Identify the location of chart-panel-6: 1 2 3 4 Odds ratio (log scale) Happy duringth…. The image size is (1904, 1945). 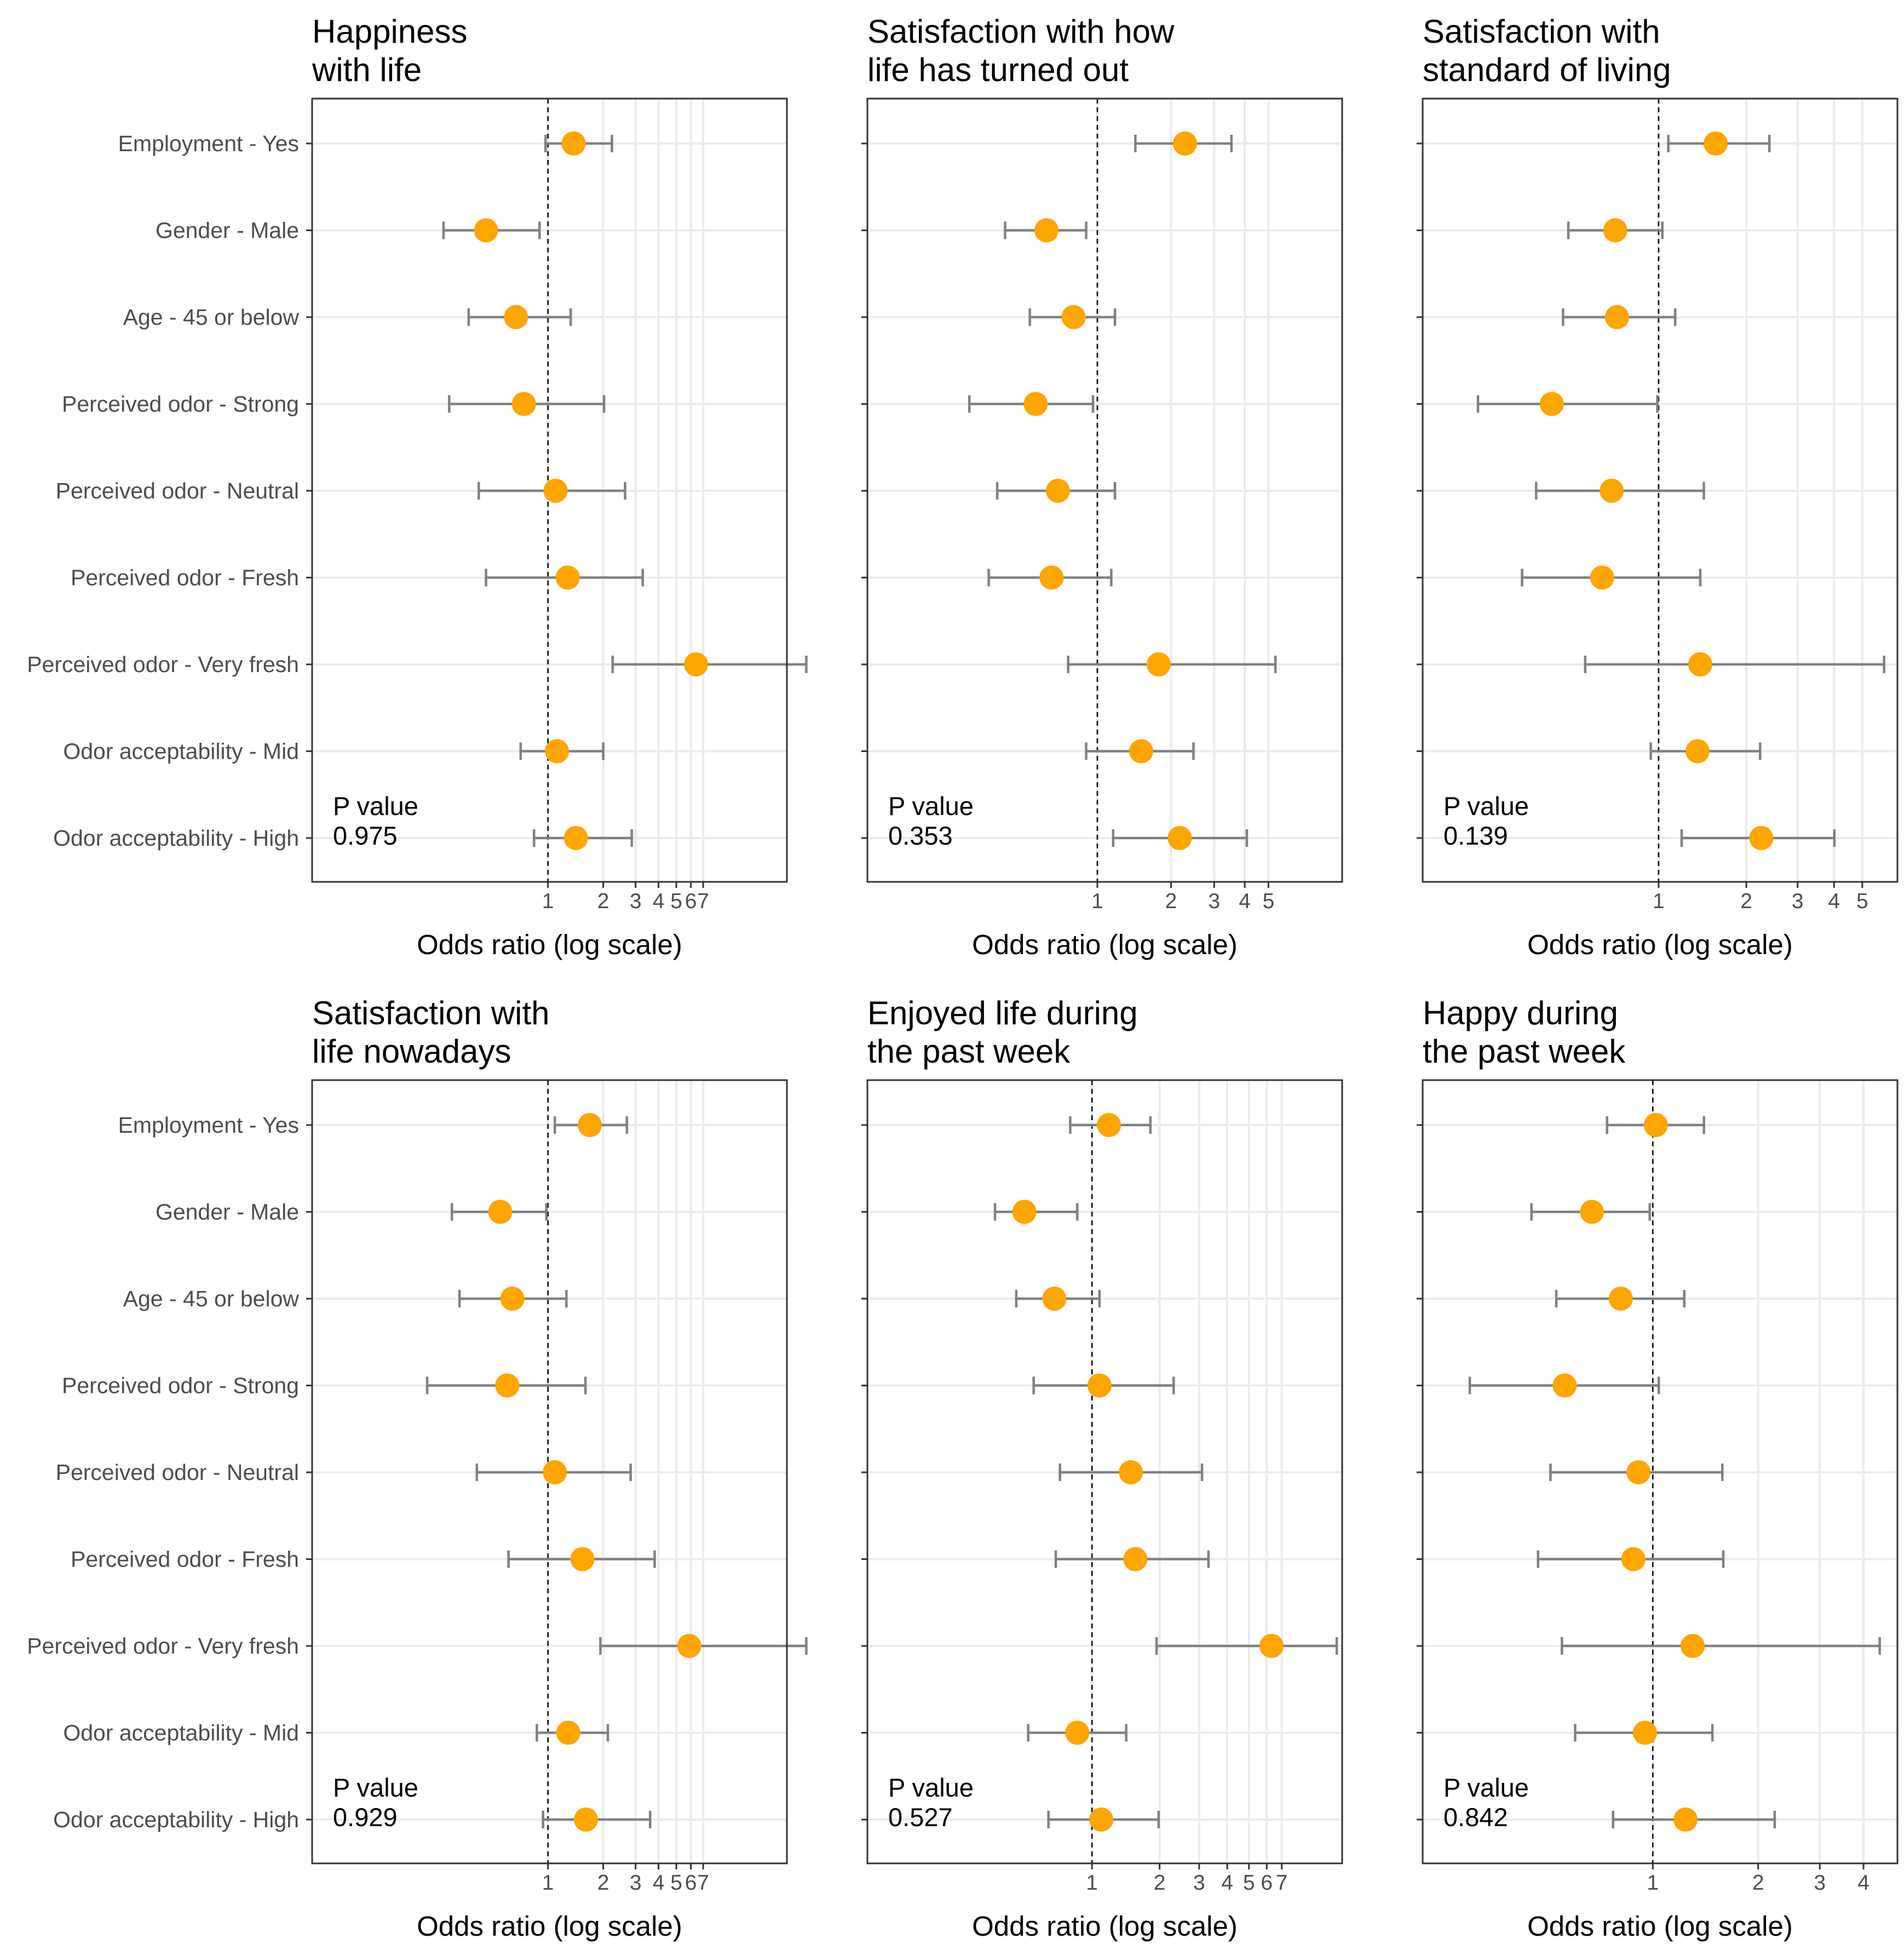
(1658, 1468).